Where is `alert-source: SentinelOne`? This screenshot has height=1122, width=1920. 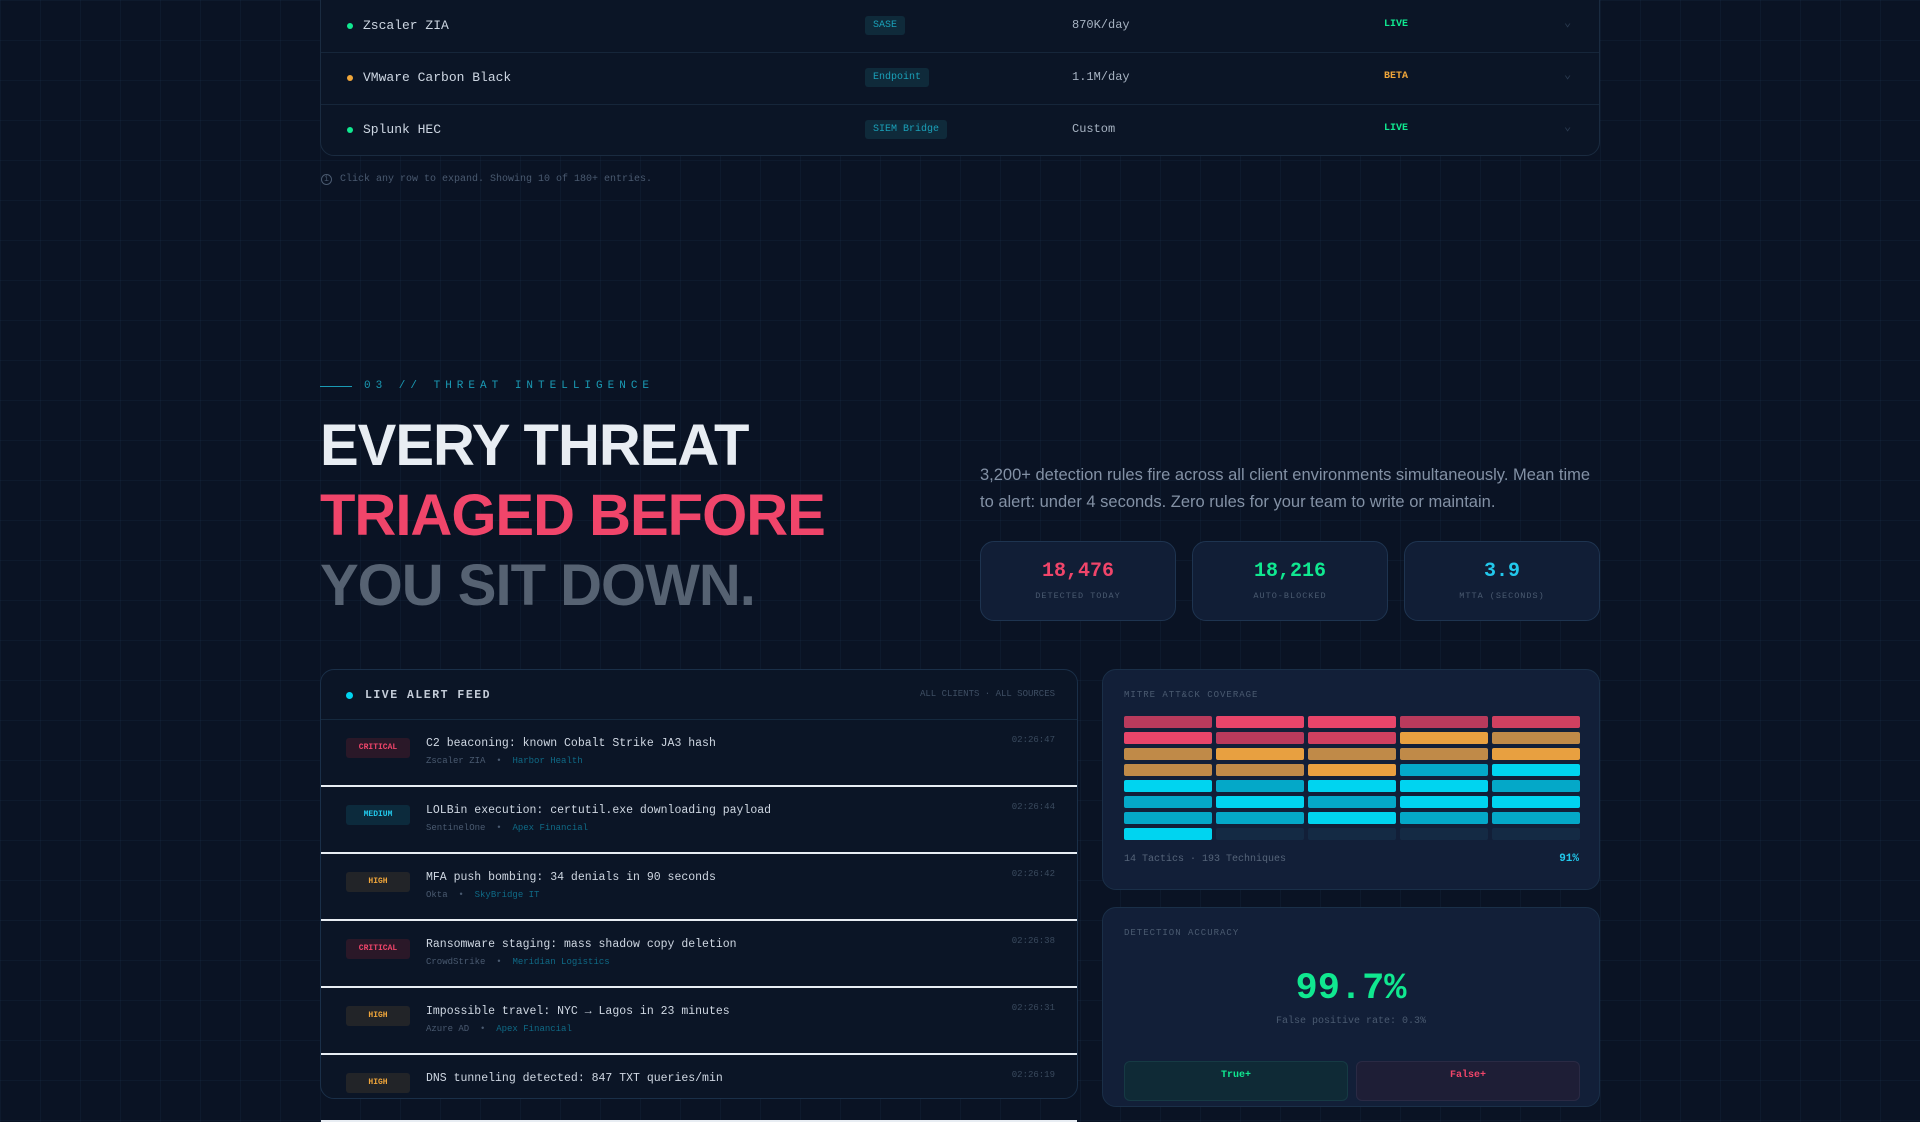 alert-source: SentinelOne is located at coordinates (456, 828).